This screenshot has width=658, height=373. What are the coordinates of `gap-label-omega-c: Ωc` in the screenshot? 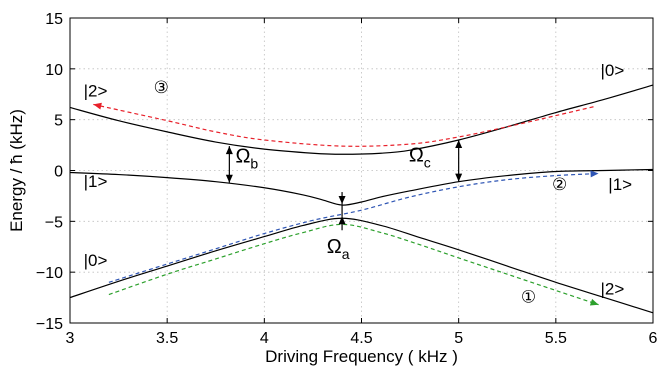 It's located at (420, 157).